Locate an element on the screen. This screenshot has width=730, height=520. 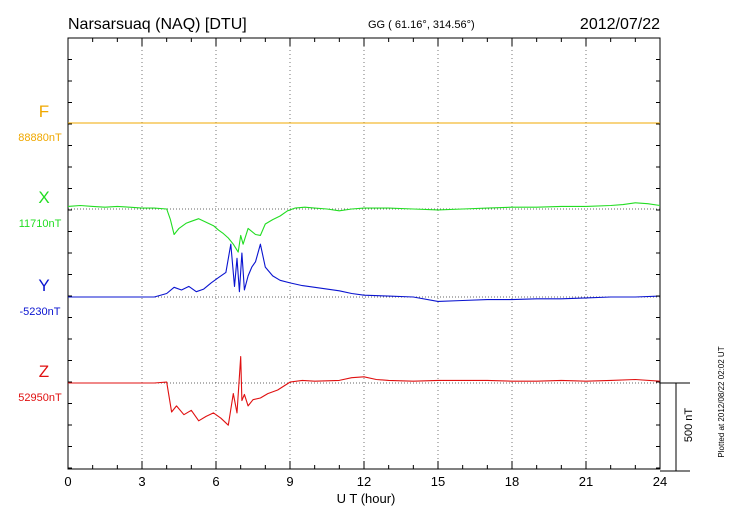
series-name-y: Y is located at coordinates (43, 285).